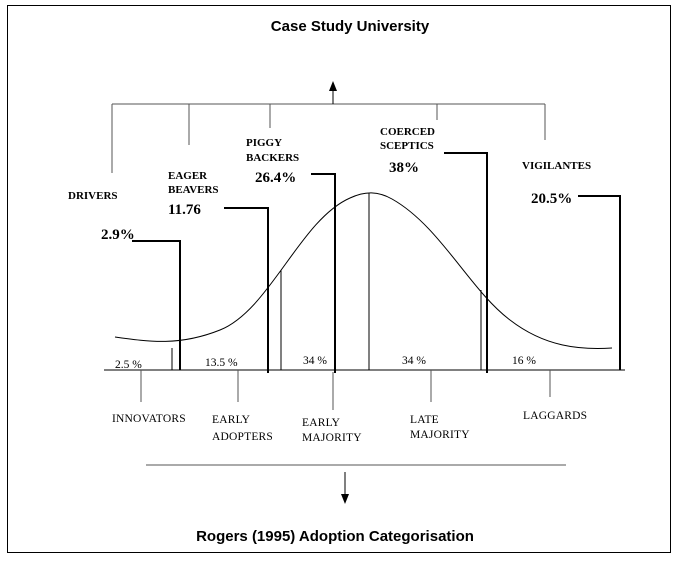 The height and width of the screenshot is (561, 682). What do you see at coordinates (246, 290) in the screenshot?
I see `leader-eager-beavers` at bounding box center [246, 290].